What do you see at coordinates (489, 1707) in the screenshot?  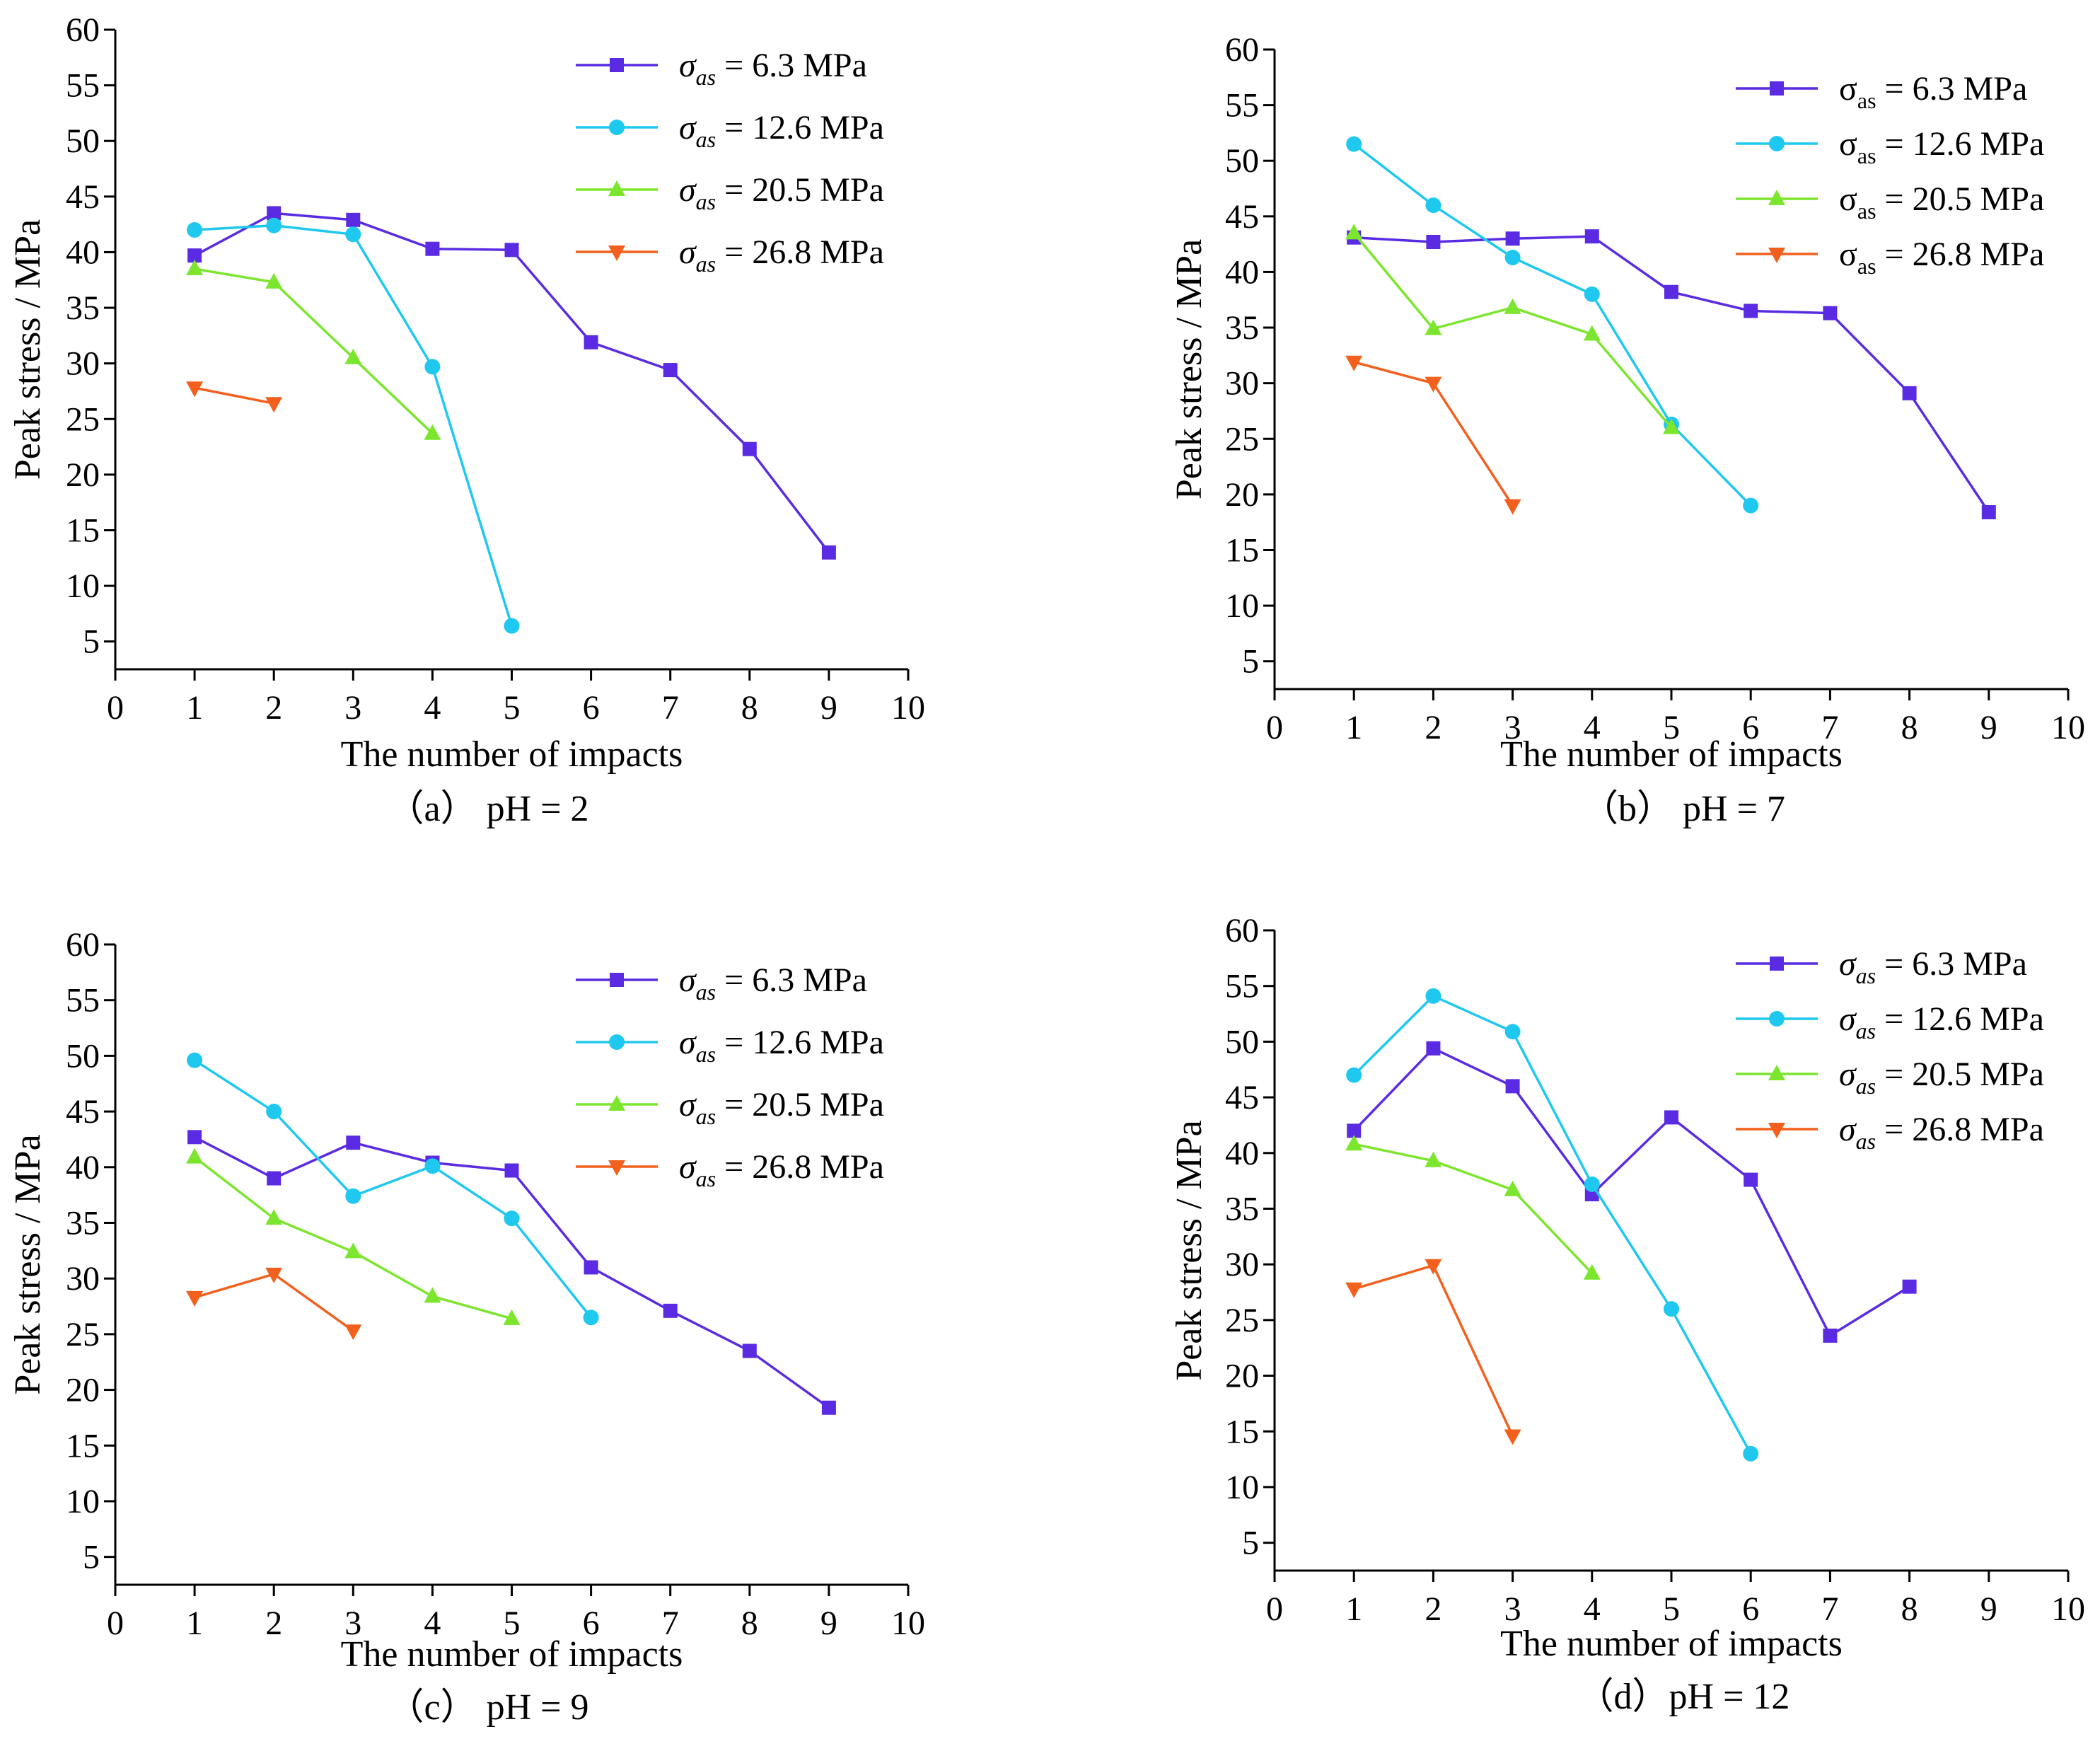 I see `panel-caption: （c） pH = 9` at bounding box center [489, 1707].